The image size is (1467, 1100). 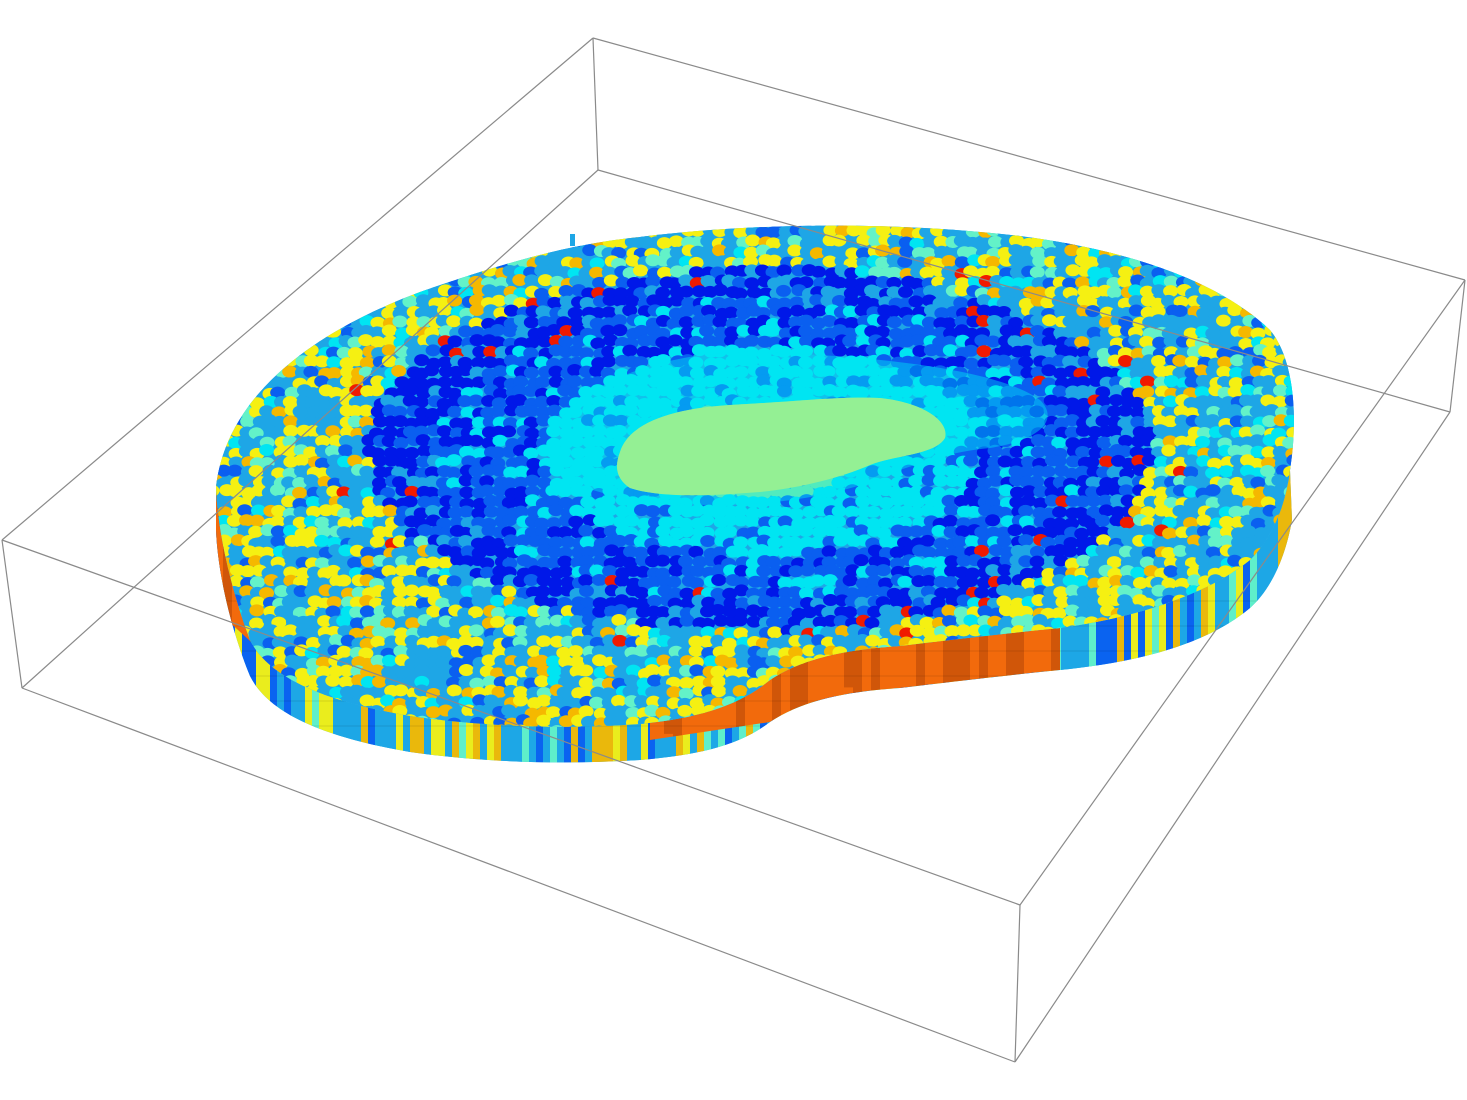 What do you see at coordinates (572, 240) in the screenshot?
I see `surface-protrusion` at bounding box center [572, 240].